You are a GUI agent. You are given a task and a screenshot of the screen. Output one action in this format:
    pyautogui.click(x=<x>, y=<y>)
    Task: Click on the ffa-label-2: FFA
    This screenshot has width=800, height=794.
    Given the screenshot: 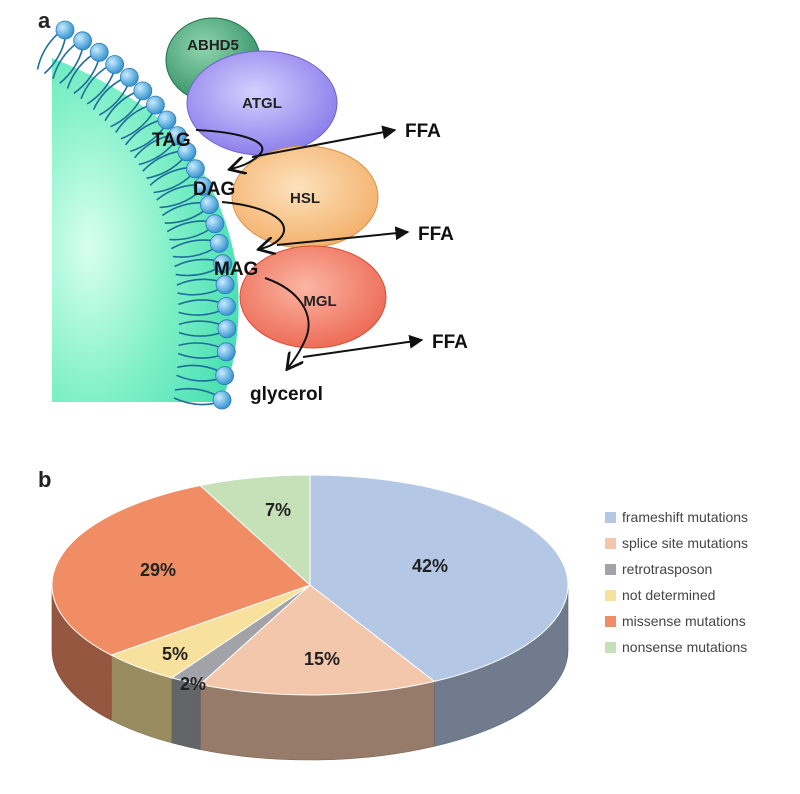 What is the action you would take?
    pyautogui.click(x=436, y=234)
    